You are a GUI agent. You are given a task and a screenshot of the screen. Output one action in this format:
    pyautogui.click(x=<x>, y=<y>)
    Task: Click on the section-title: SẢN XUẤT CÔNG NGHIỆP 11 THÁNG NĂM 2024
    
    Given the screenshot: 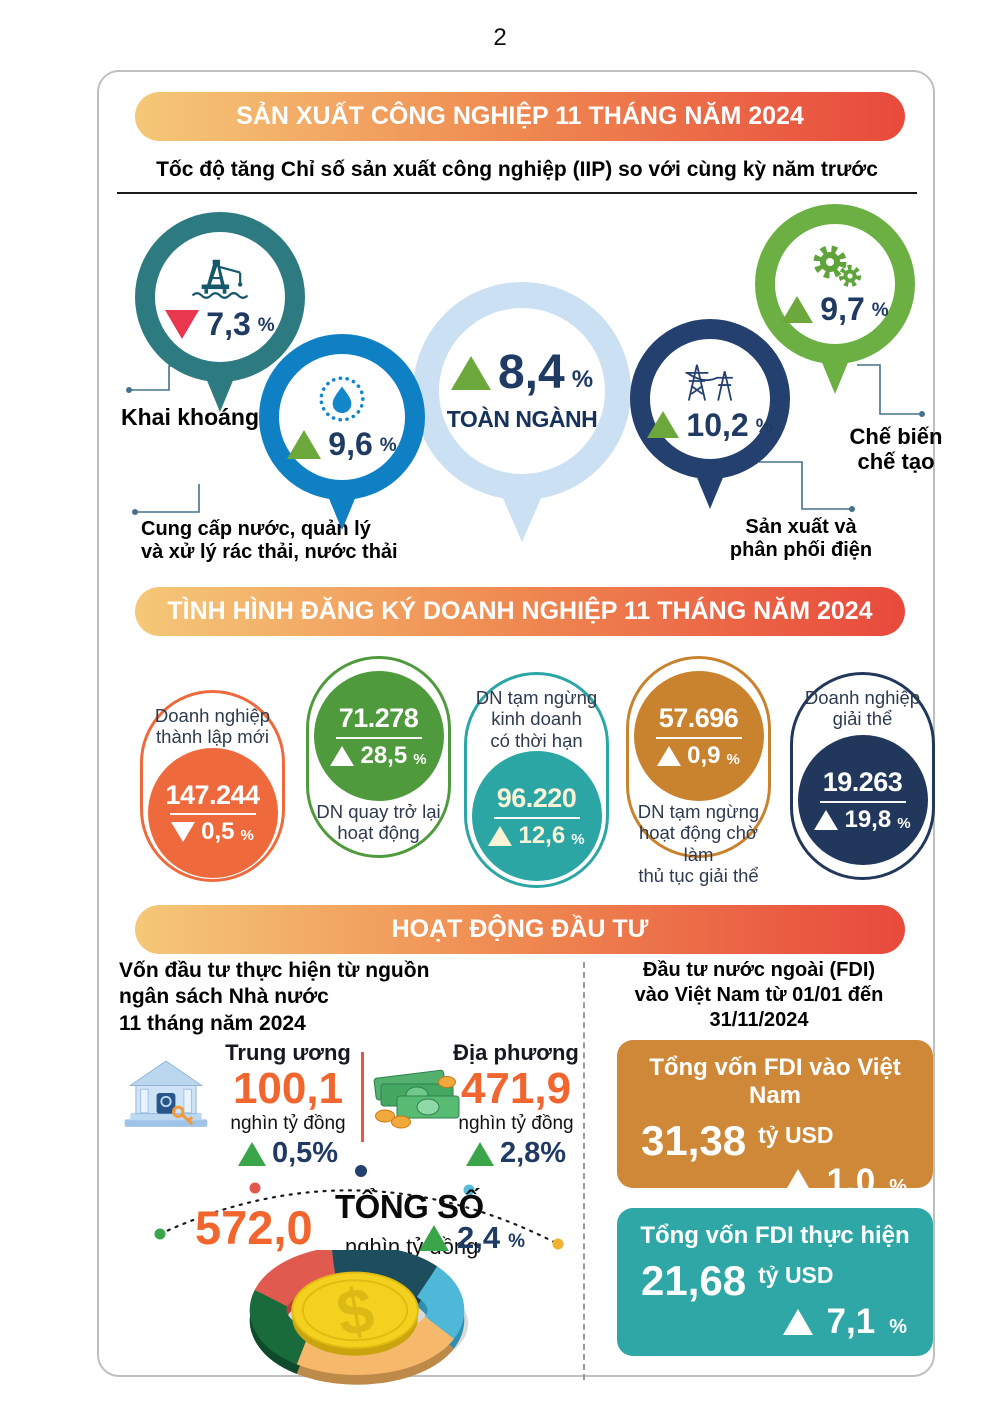 What is the action you would take?
    pyautogui.click(x=520, y=116)
    